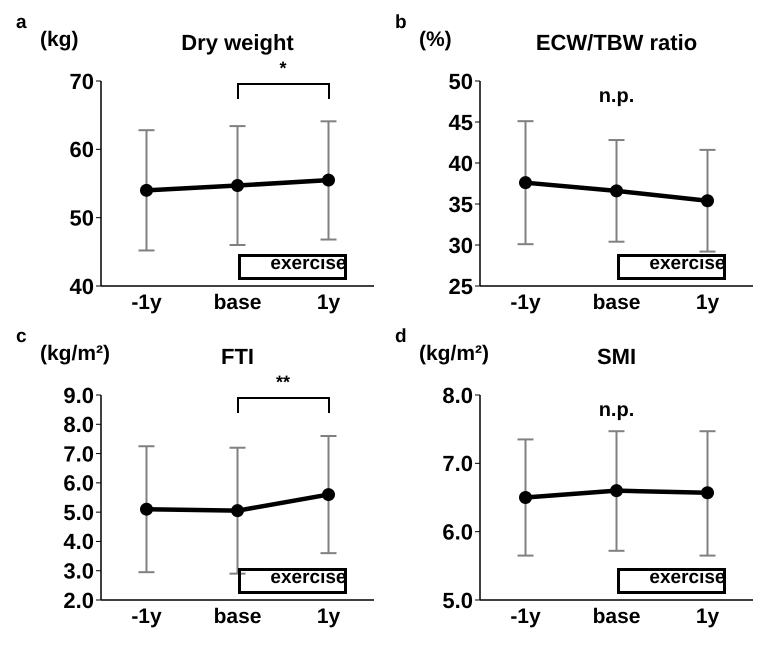 The image size is (774, 650). Describe the element at coordinates (460, 245) in the screenshot. I see `y-tick-label: 30` at that location.